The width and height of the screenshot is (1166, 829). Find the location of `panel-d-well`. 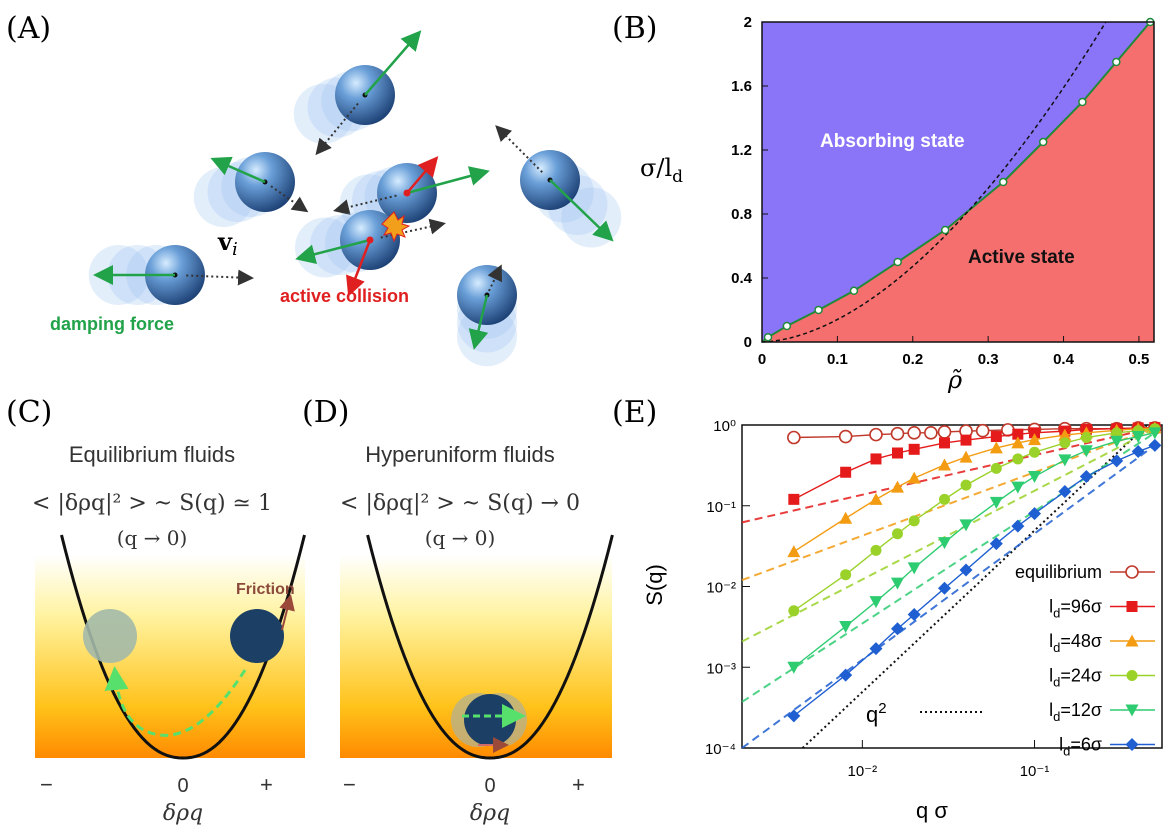

panel-d-well is located at coordinates (476, 646).